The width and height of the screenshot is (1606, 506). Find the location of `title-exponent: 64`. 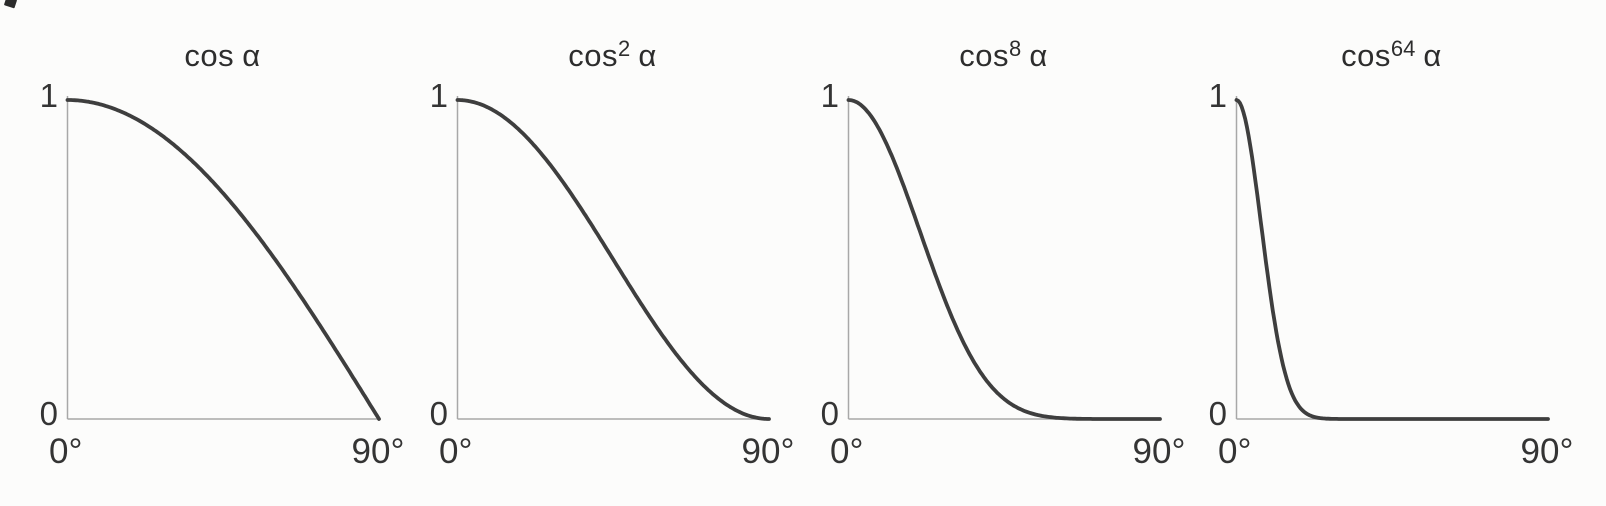

title-exponent: 64 is located at coordinates (1403, 48).